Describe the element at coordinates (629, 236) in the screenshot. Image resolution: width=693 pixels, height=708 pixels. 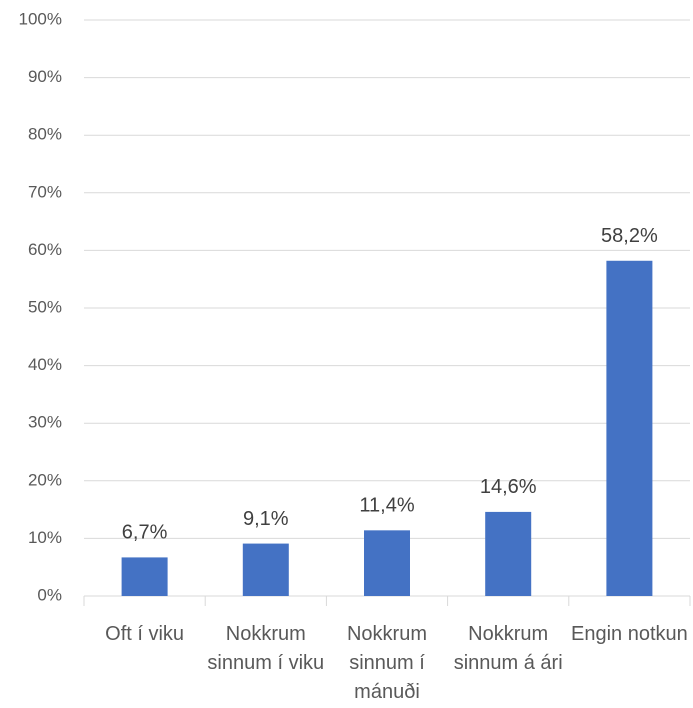
I see `data-label: 58,2%` at that location.